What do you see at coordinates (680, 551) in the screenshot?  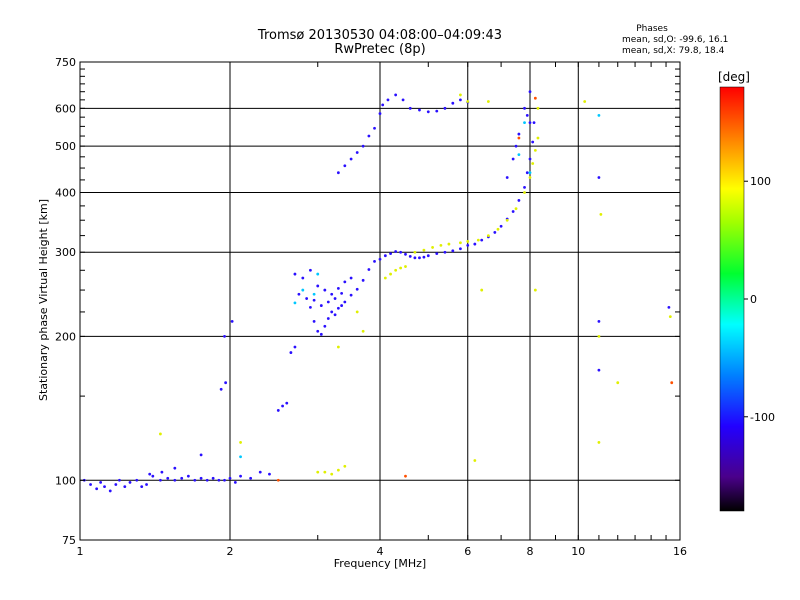 I see `x-tick-label: 16` at bounding box center [680, 551].